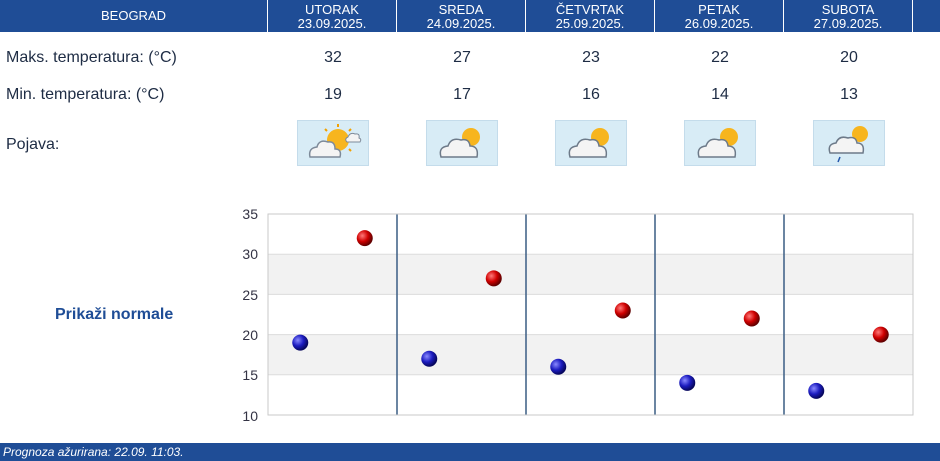  I want to click on day-name: SUBOTA, so click(848, 9).